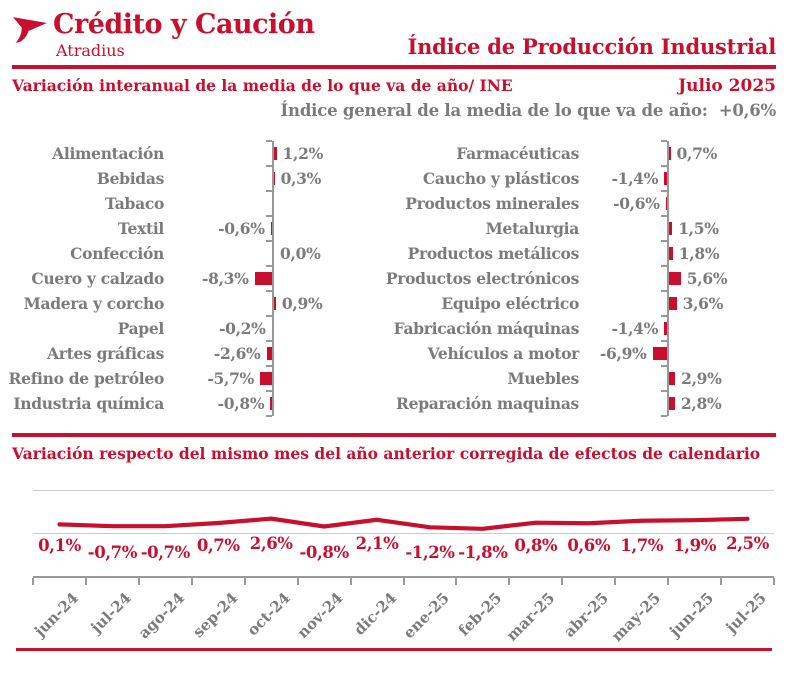 The width and height of the screenshot is (788, 692). Describe the element at coordinates (199, 327) in the screenshot. I see `bar-row: Papel -0,2%` at that location.